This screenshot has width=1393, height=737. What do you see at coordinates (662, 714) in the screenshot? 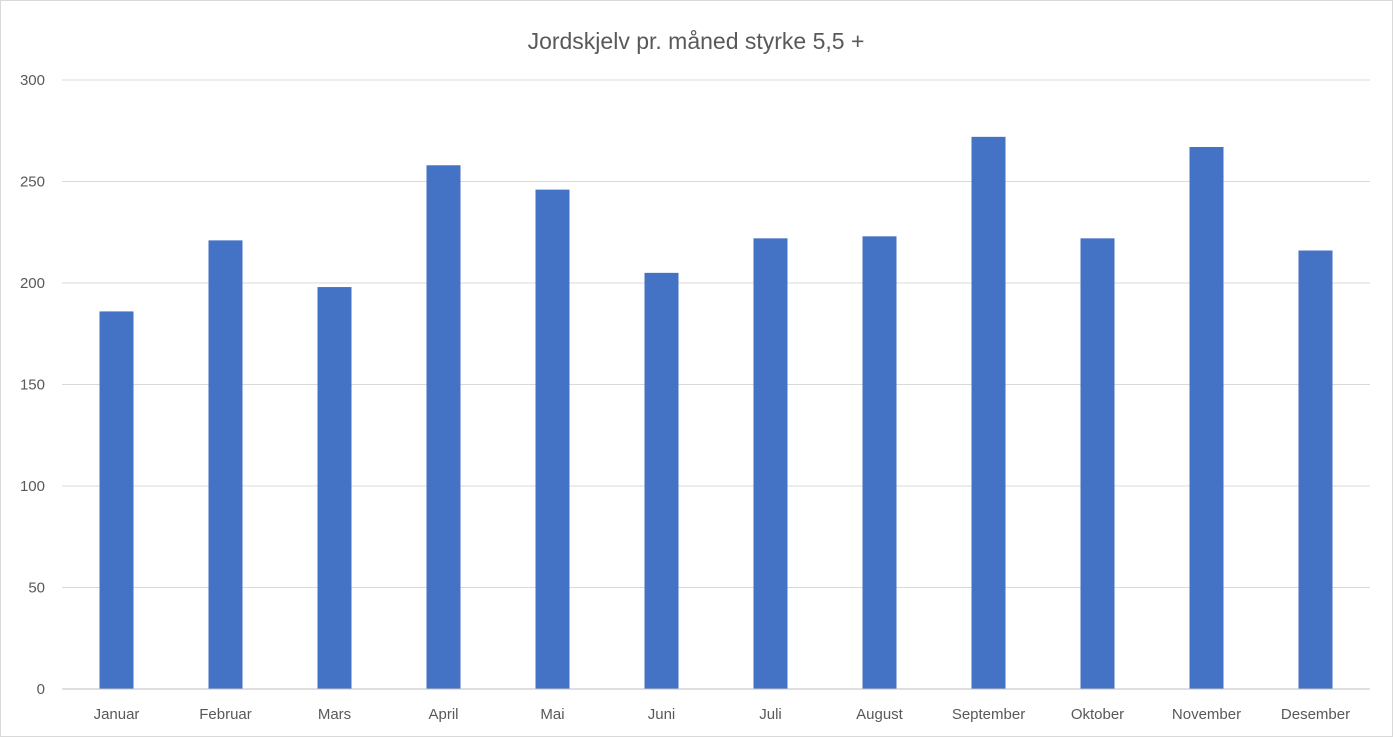
I see `x-tick-label: Juni` at bounding box center [662, 714].